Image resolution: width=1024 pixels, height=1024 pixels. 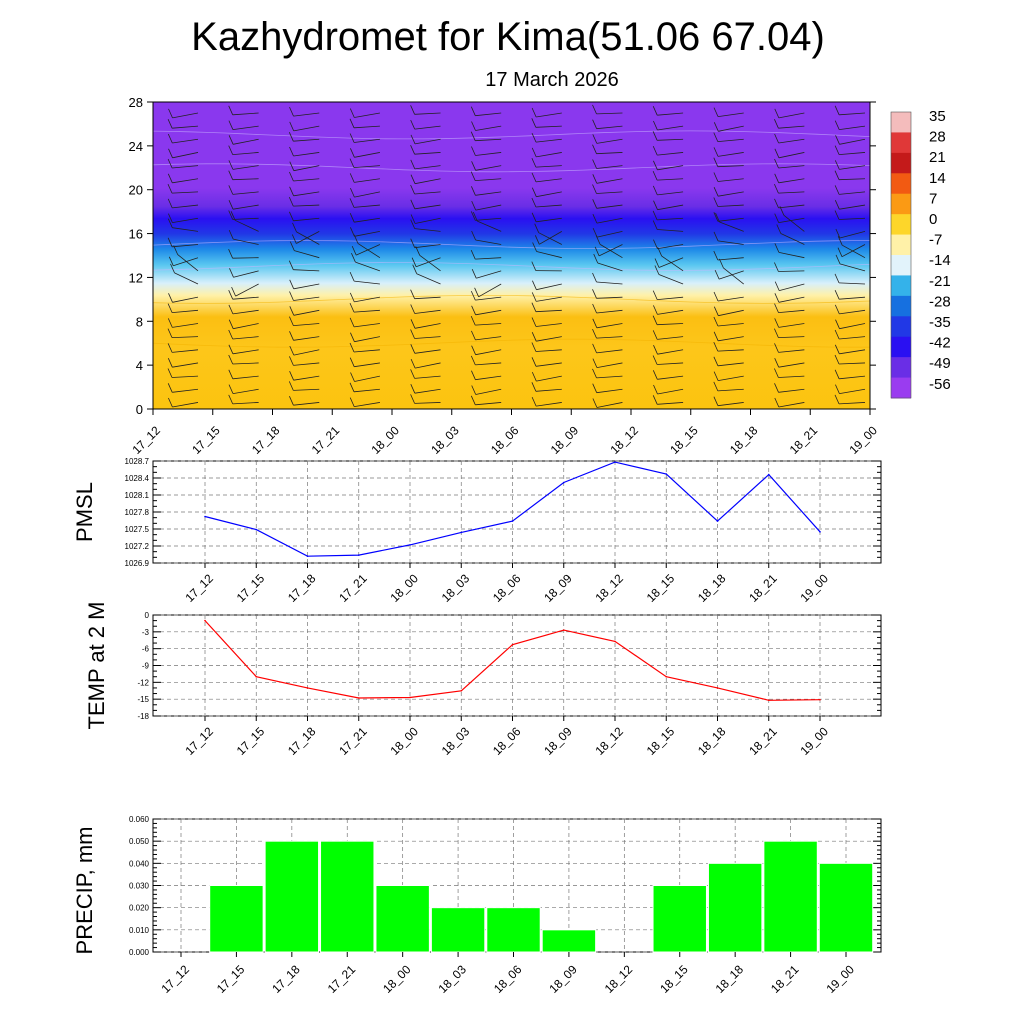 What do you see at coordinates (920, 253) in the screenshot?
I see `temperature-colorbar: 35 28 21 14 7 0 -7 -14 -21 -28 -35 -42 -49 -56` at bounding box center [920, 253].